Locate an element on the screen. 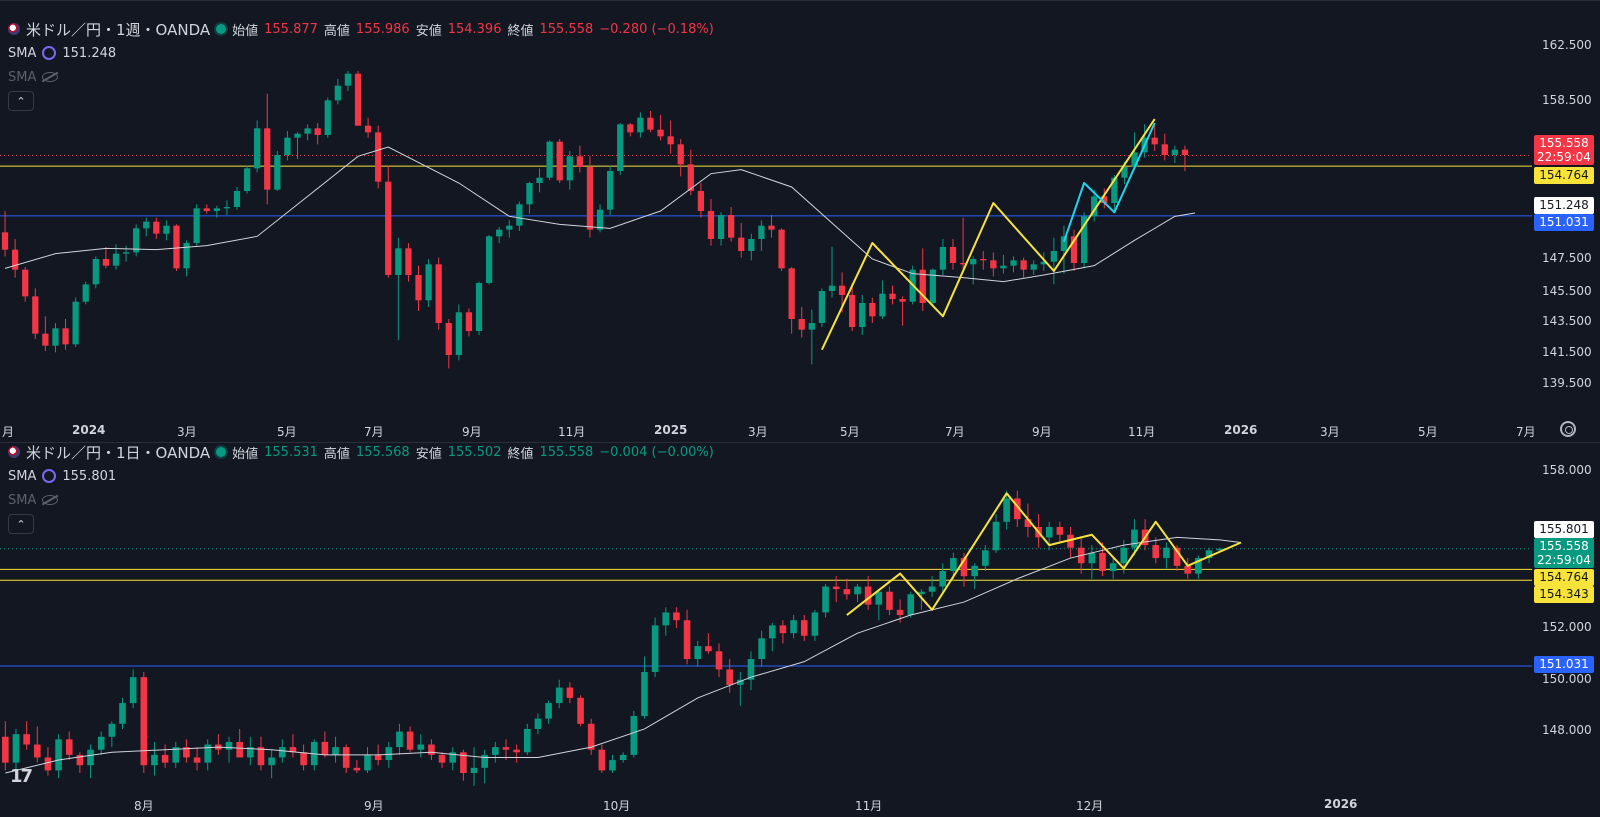 This screenshot has height=817, width=1600. last-price: 155.558 is located at coordinates (1564, 143).